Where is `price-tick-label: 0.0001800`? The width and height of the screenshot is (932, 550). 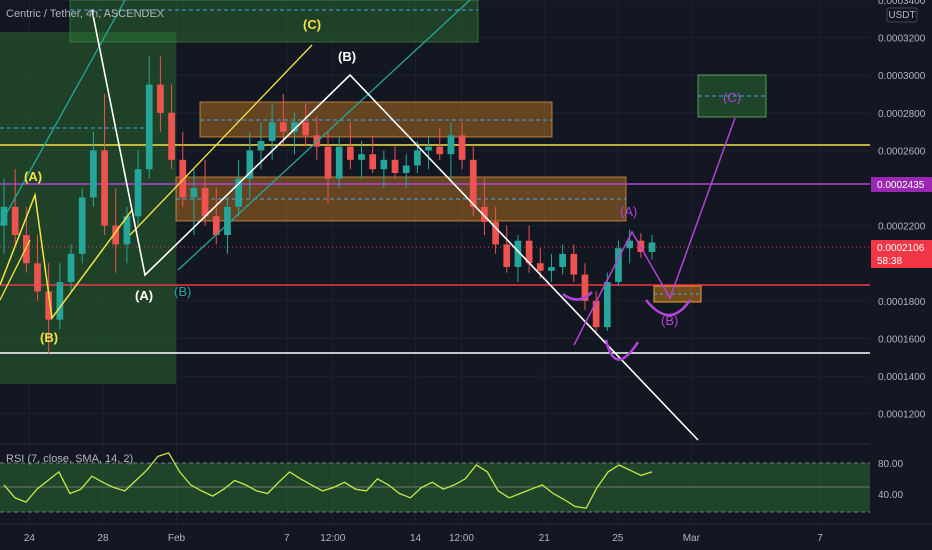
price-tick-label: 0.0001800 is located at coordinates (902, 302).